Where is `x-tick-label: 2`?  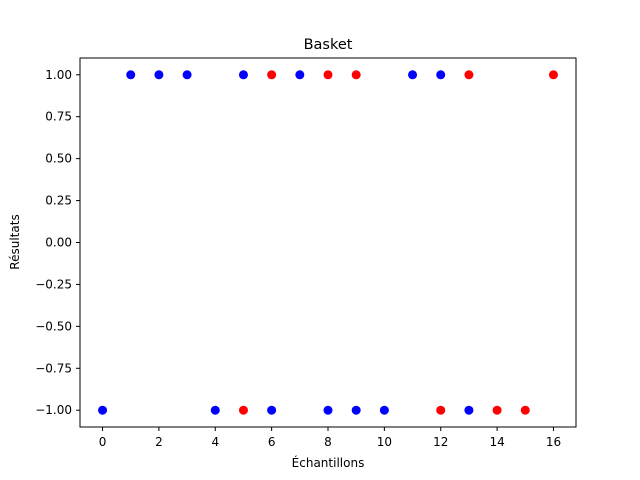 x-tick-label: 2 is located at coordinates (159, 442).